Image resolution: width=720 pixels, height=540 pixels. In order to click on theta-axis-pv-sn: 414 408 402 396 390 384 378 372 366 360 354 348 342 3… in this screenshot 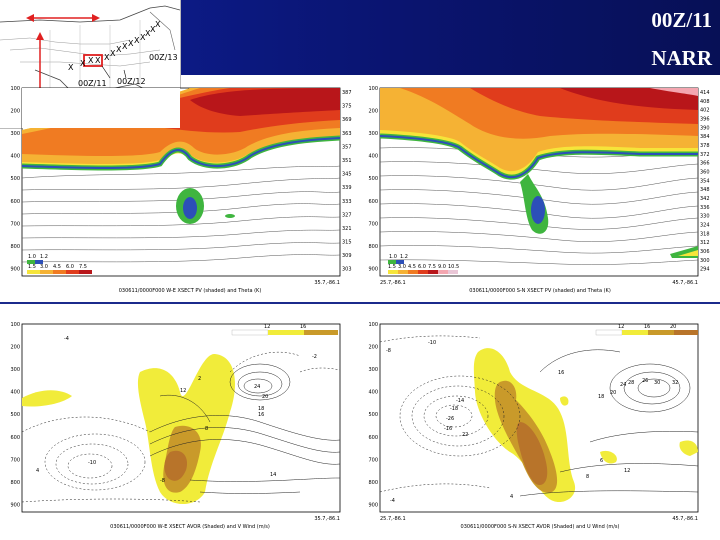, I will do `click(705, 181)`.